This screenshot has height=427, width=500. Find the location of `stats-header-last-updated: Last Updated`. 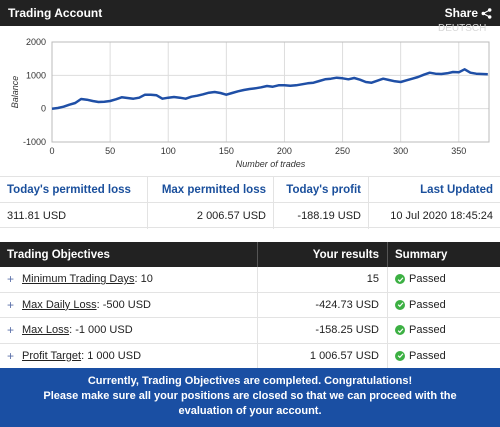

stats-header-last-updated: Last Updated is located at coordinates (456, 189).